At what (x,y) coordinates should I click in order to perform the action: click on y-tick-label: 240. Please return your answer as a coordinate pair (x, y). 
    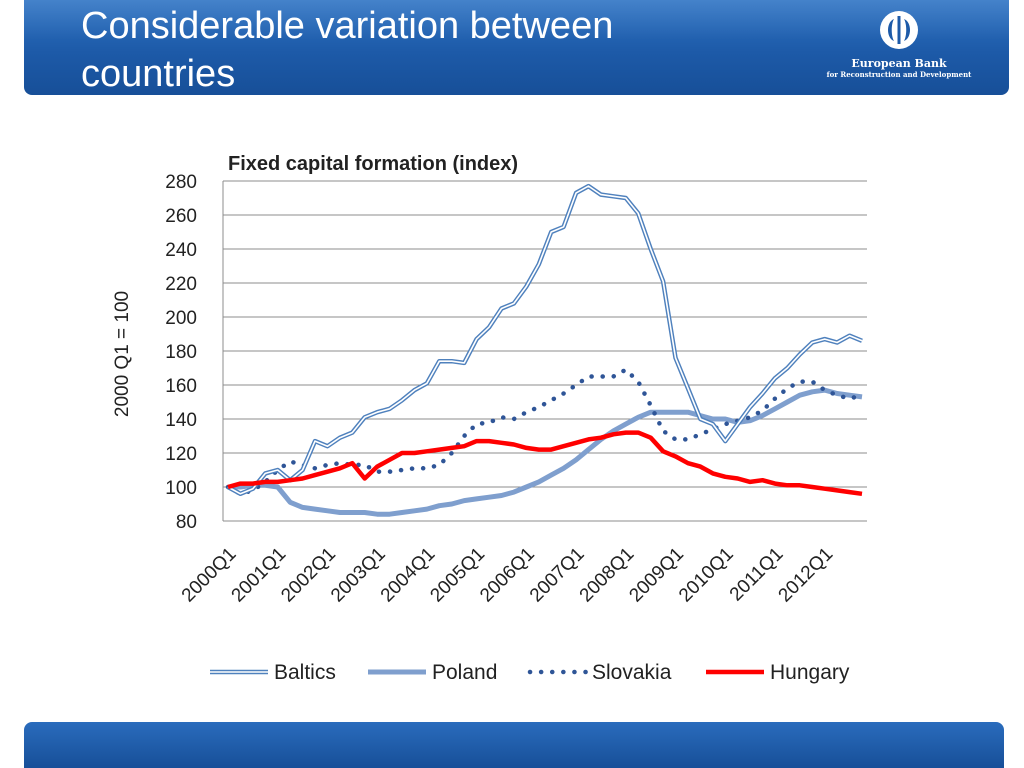
    Looking at the image, I should click on (181, 250).